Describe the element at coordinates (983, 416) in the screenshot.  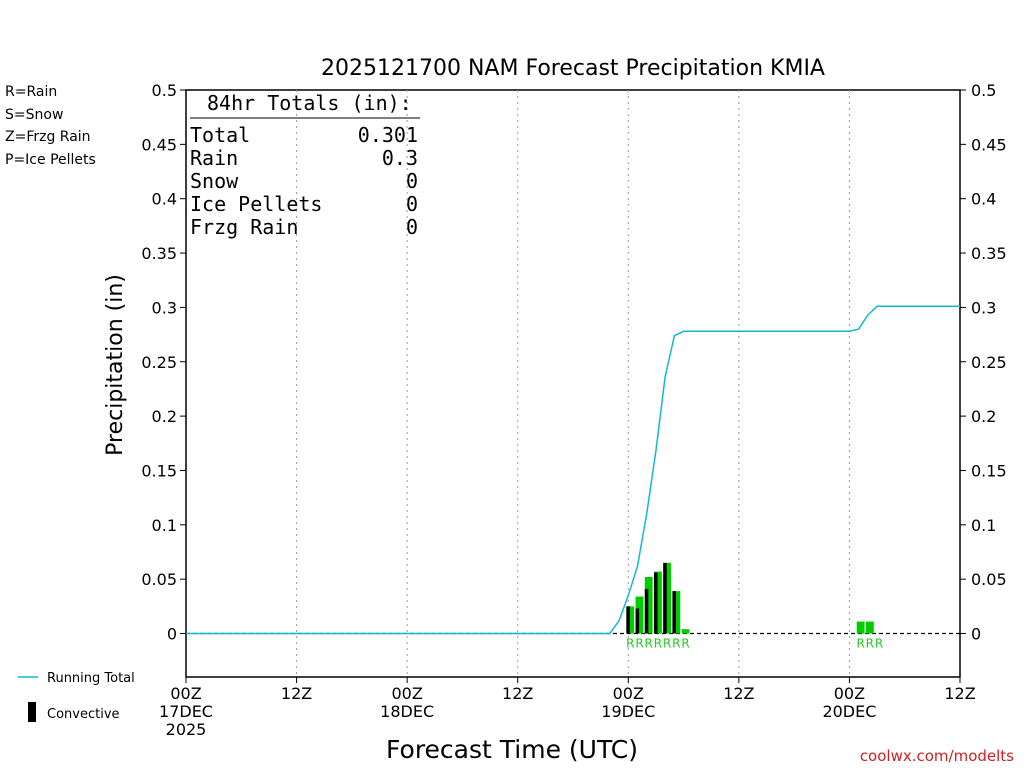
I see `y-tick-label-right: 0.2` at that location.